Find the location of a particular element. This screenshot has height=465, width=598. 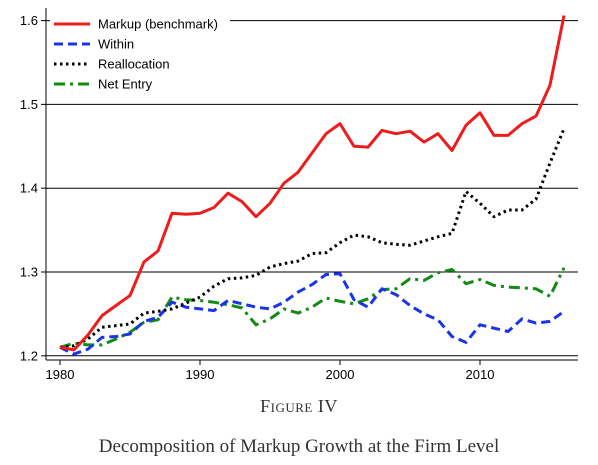

x-tick-label: 1990 is located at coordinates (200, 374).